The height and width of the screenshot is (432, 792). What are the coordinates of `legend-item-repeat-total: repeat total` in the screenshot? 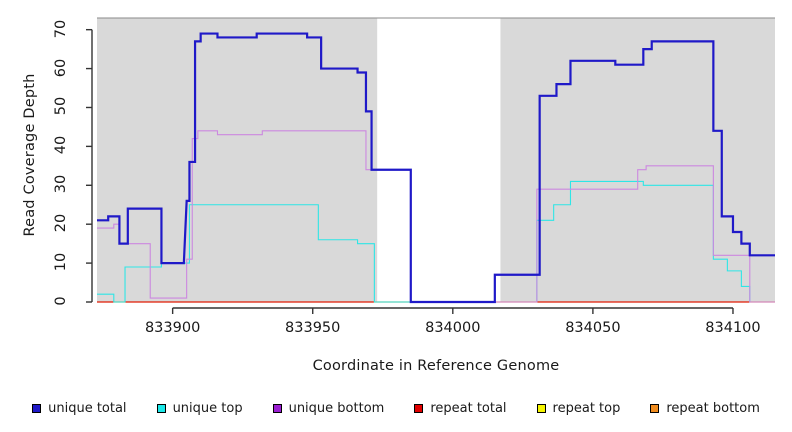 It's located at (460, 408).